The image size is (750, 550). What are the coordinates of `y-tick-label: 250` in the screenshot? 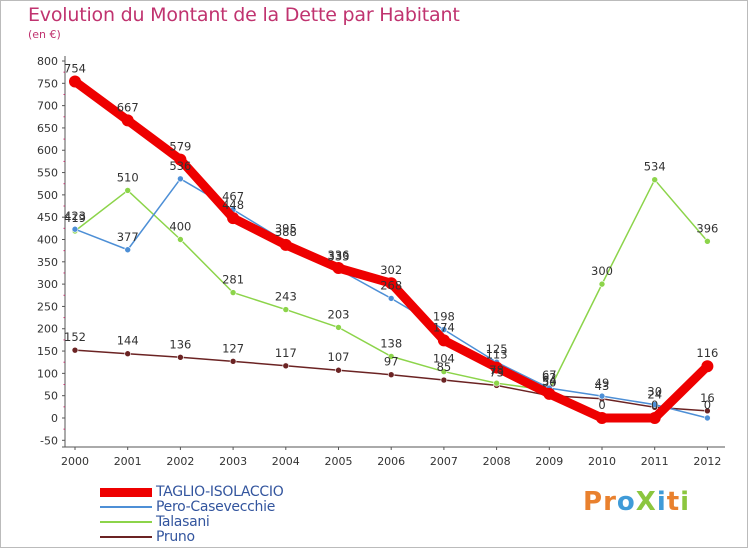 It's located at (47, 306).